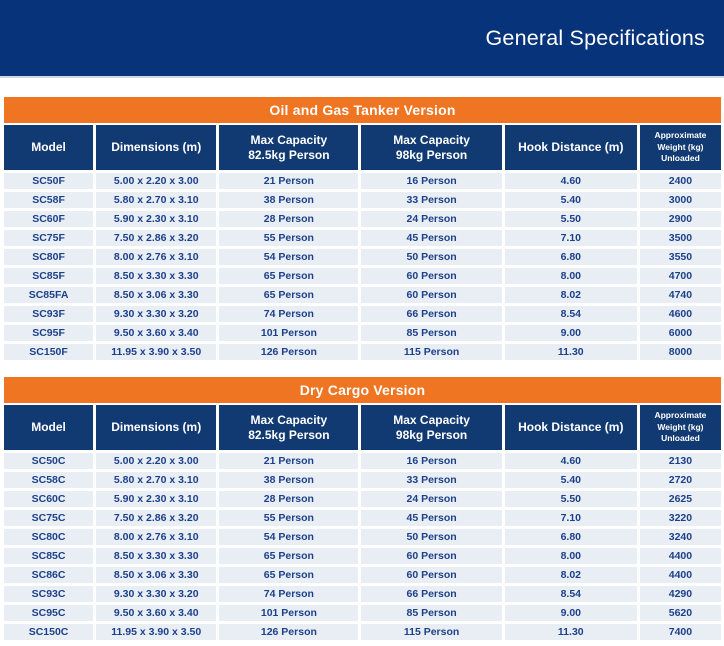 This screenshot has height=646, width=724. I want to click on table-cell: 3000, so click(680, 200).